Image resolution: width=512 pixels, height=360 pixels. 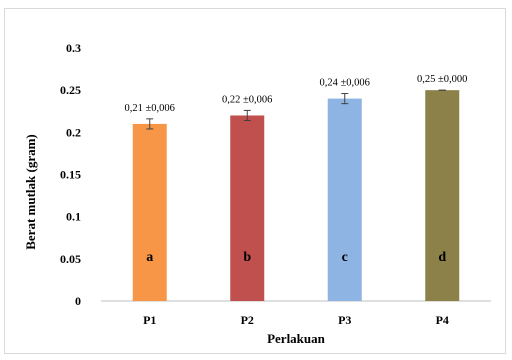 What do you see at coordinates (345, 83) in the screenshot?
I see `value-label-p3: 0,24 ±0,006` at bounding box center [345, 83].